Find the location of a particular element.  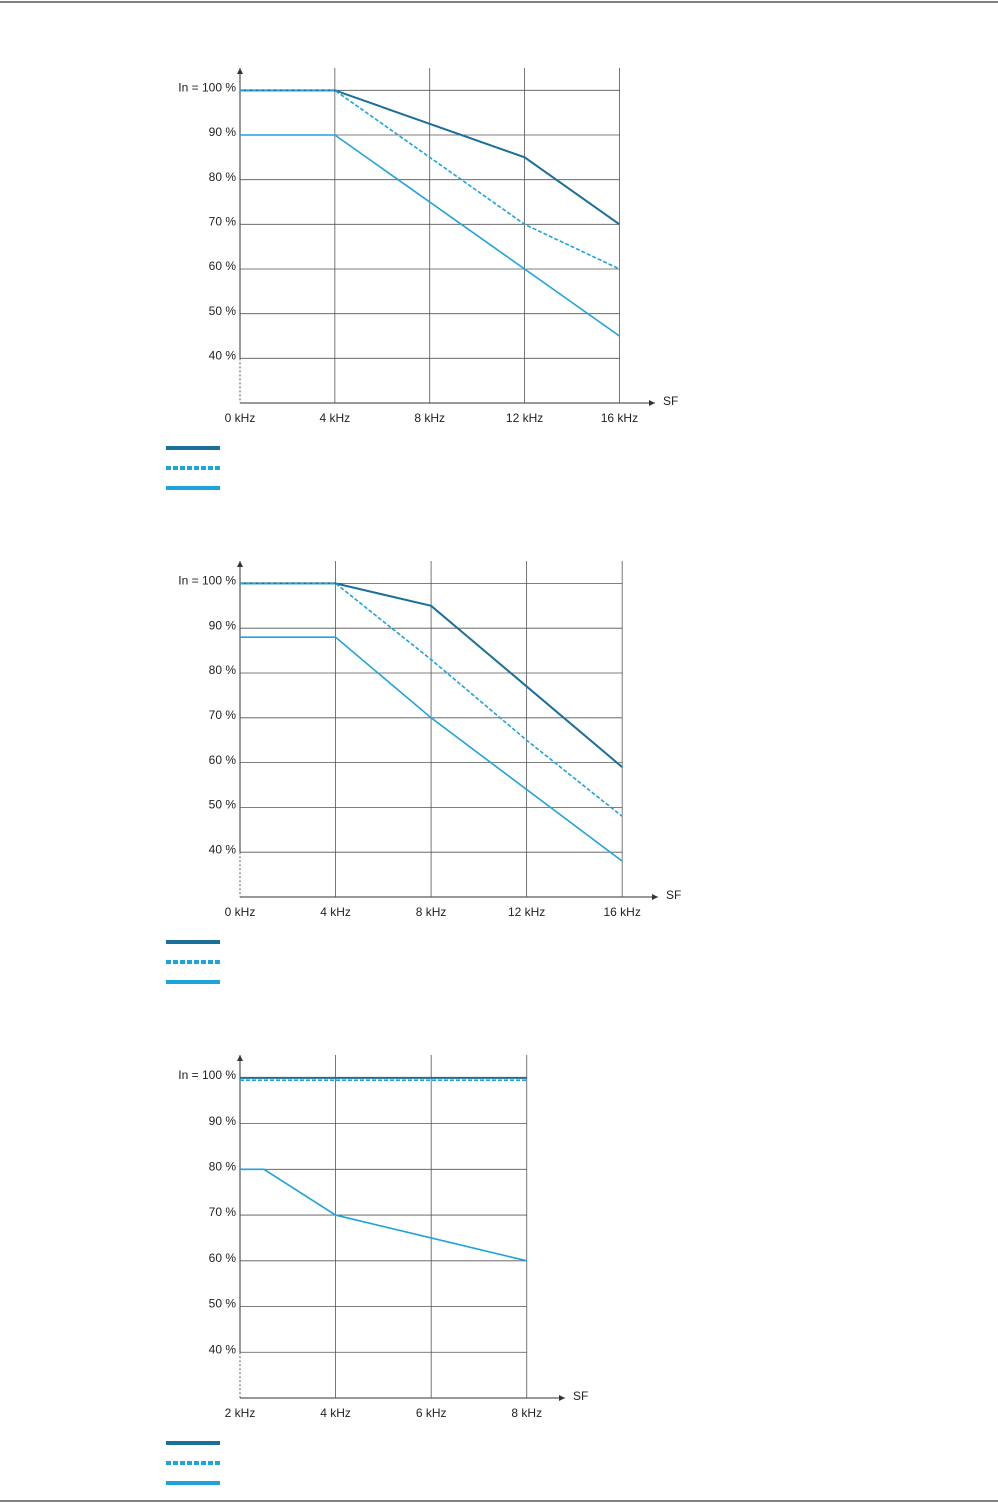

x-tick-label: 6 kHz is located at coordinates (431, 1413).